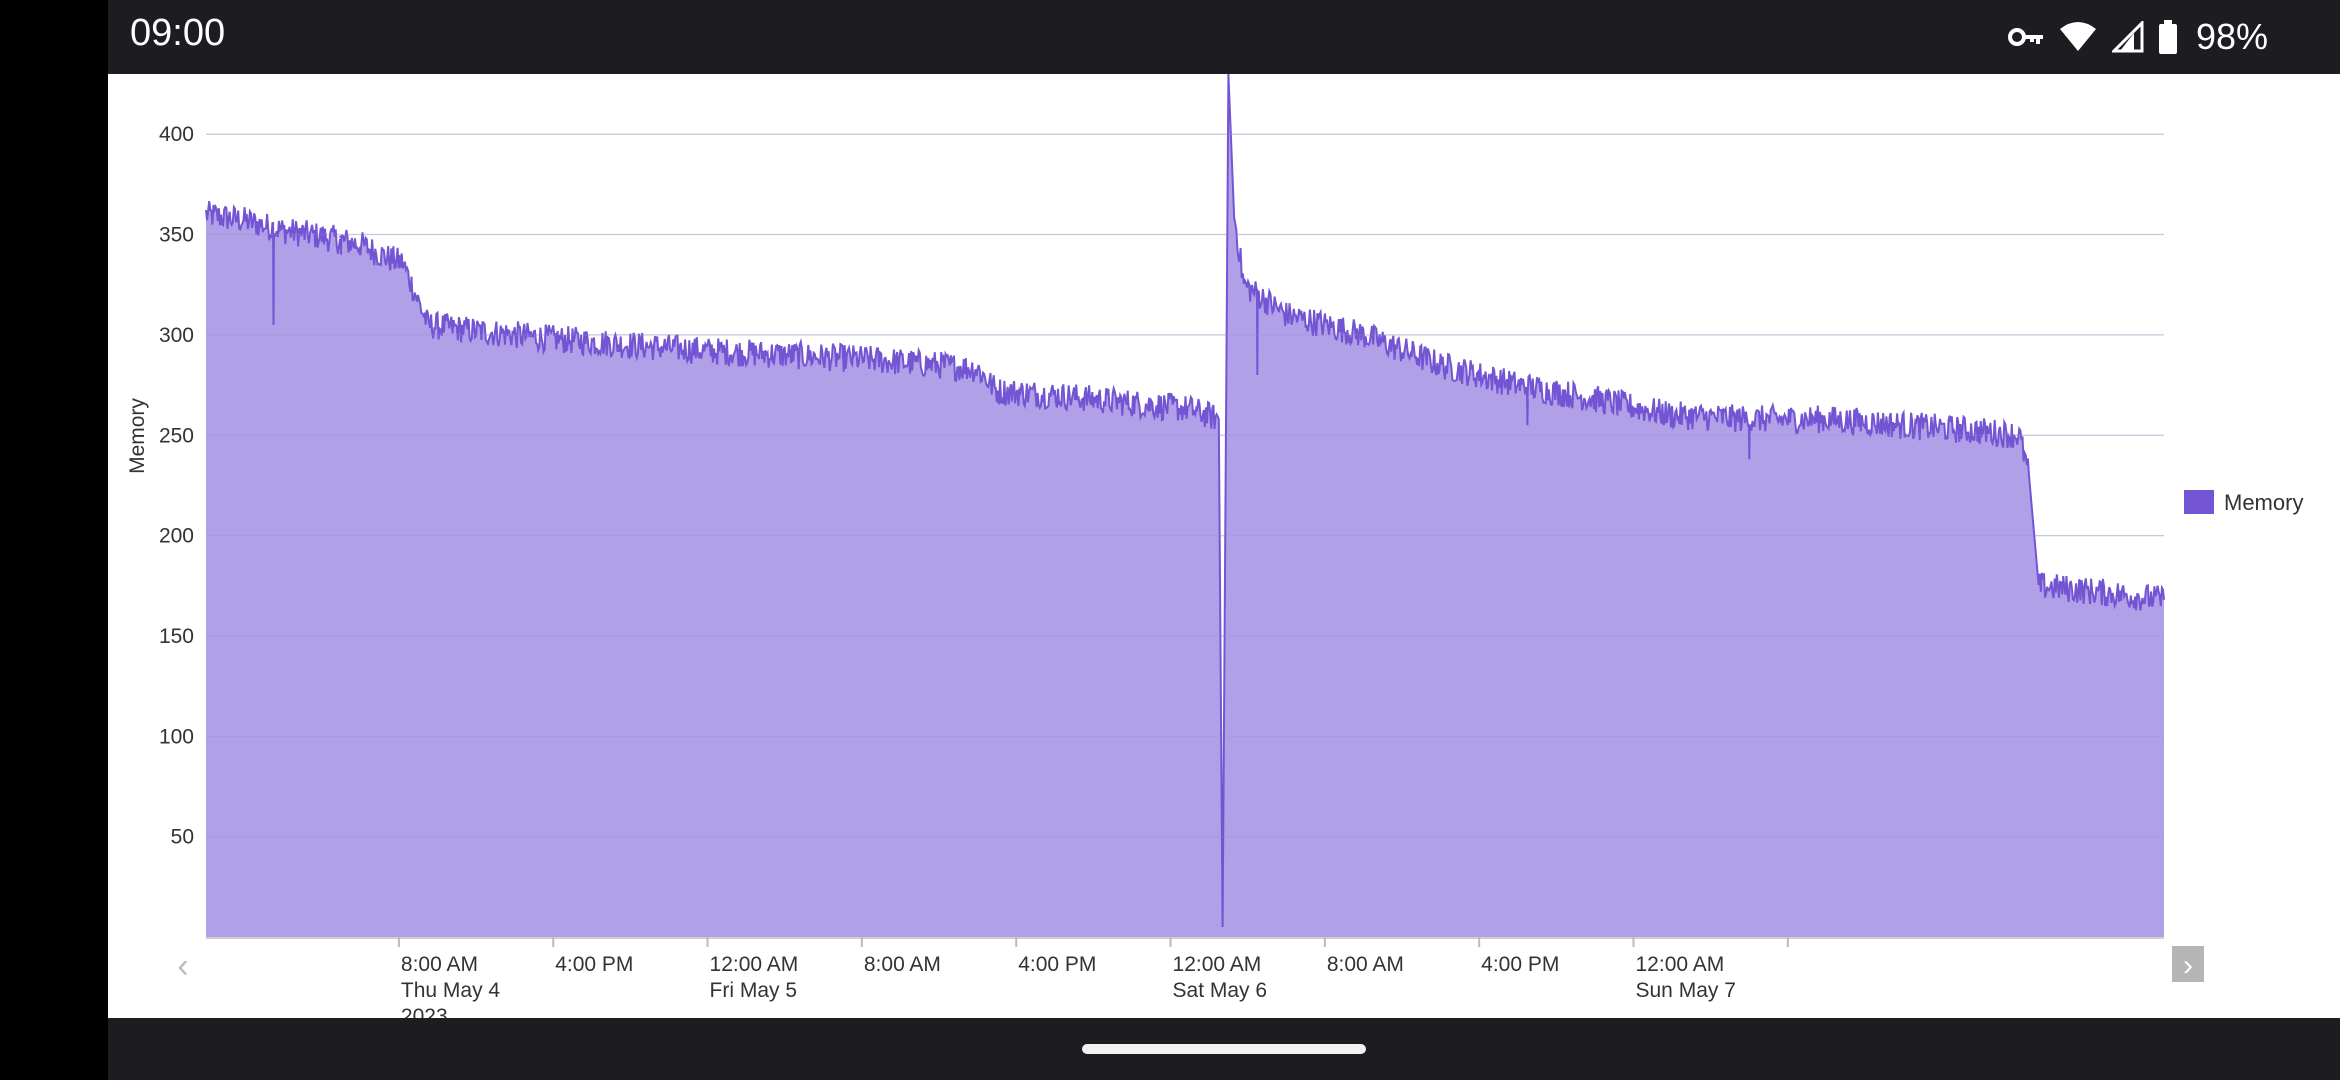 The width and height of the screenshot is (2340, 1080). I want to click on x-tick-label-year: 2023, so click(424, 1011).